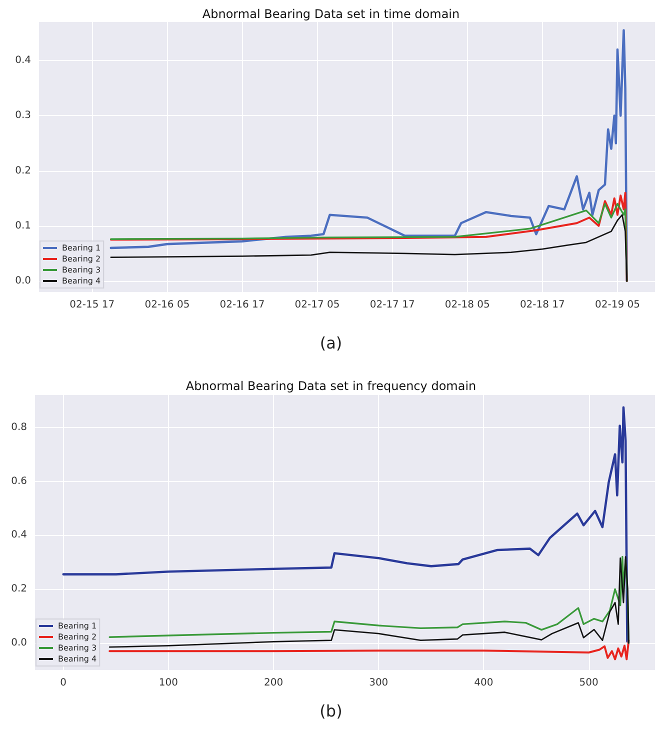 Image resolution: width=662 pixels, height=733 pixels. Describe the element at coordinates (92, 305) in the screenshot. I see `x-tick-label: 02-15 17` at that location.